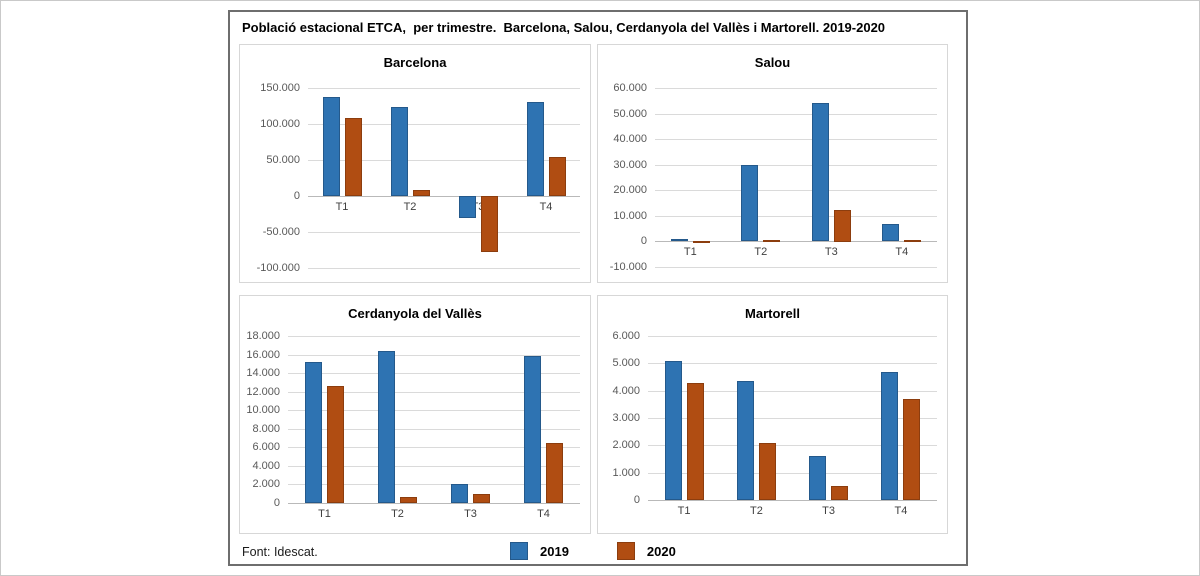 Image resolution: width=1200 pixels, height=576 pixels. I want to click on legend-item-2019: 2019, so click(539, 551).